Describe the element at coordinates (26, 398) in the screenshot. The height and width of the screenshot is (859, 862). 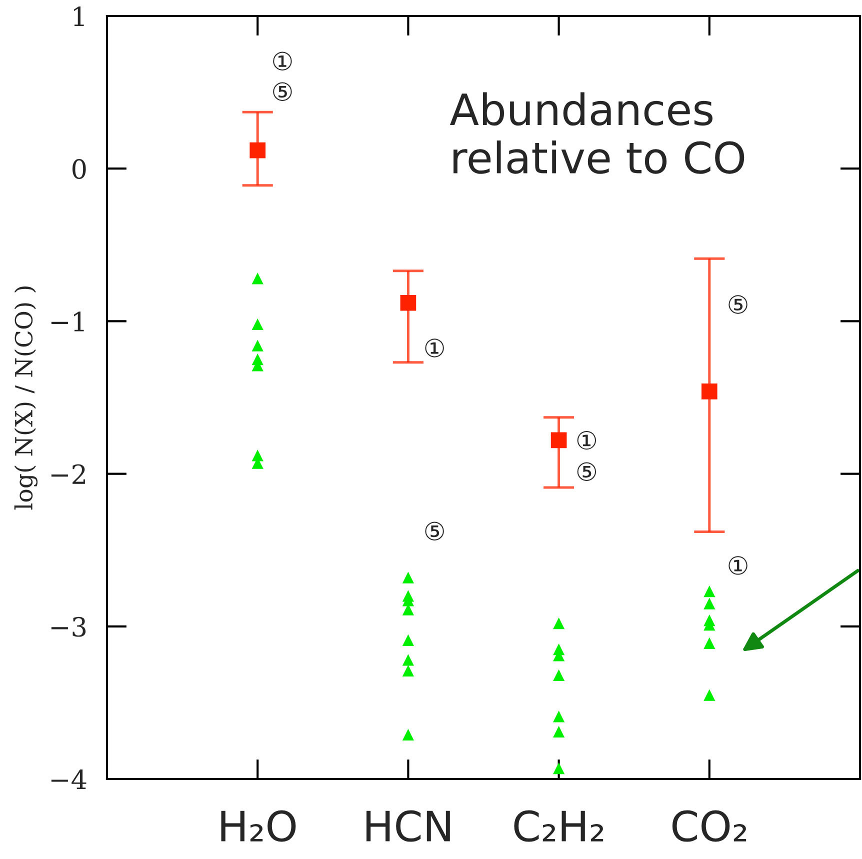
I see `y-axis-title: log( N(X) / N(CO) )` at that location.